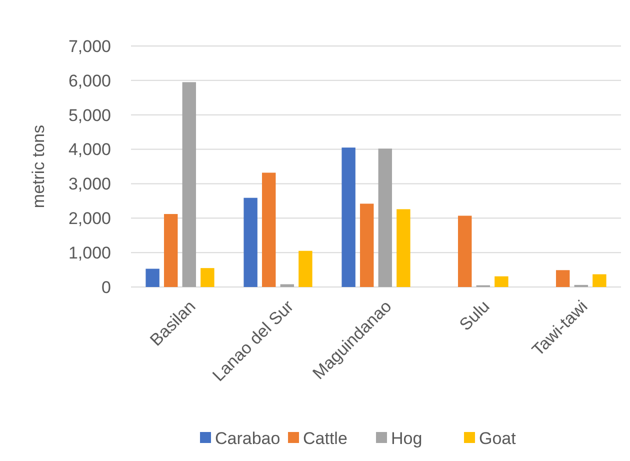 The height and width of the screenshot is (461, 630). Describe the element at coordinates (247, 438) in the screenshot. I see `legend-label: Carabao` at that location.